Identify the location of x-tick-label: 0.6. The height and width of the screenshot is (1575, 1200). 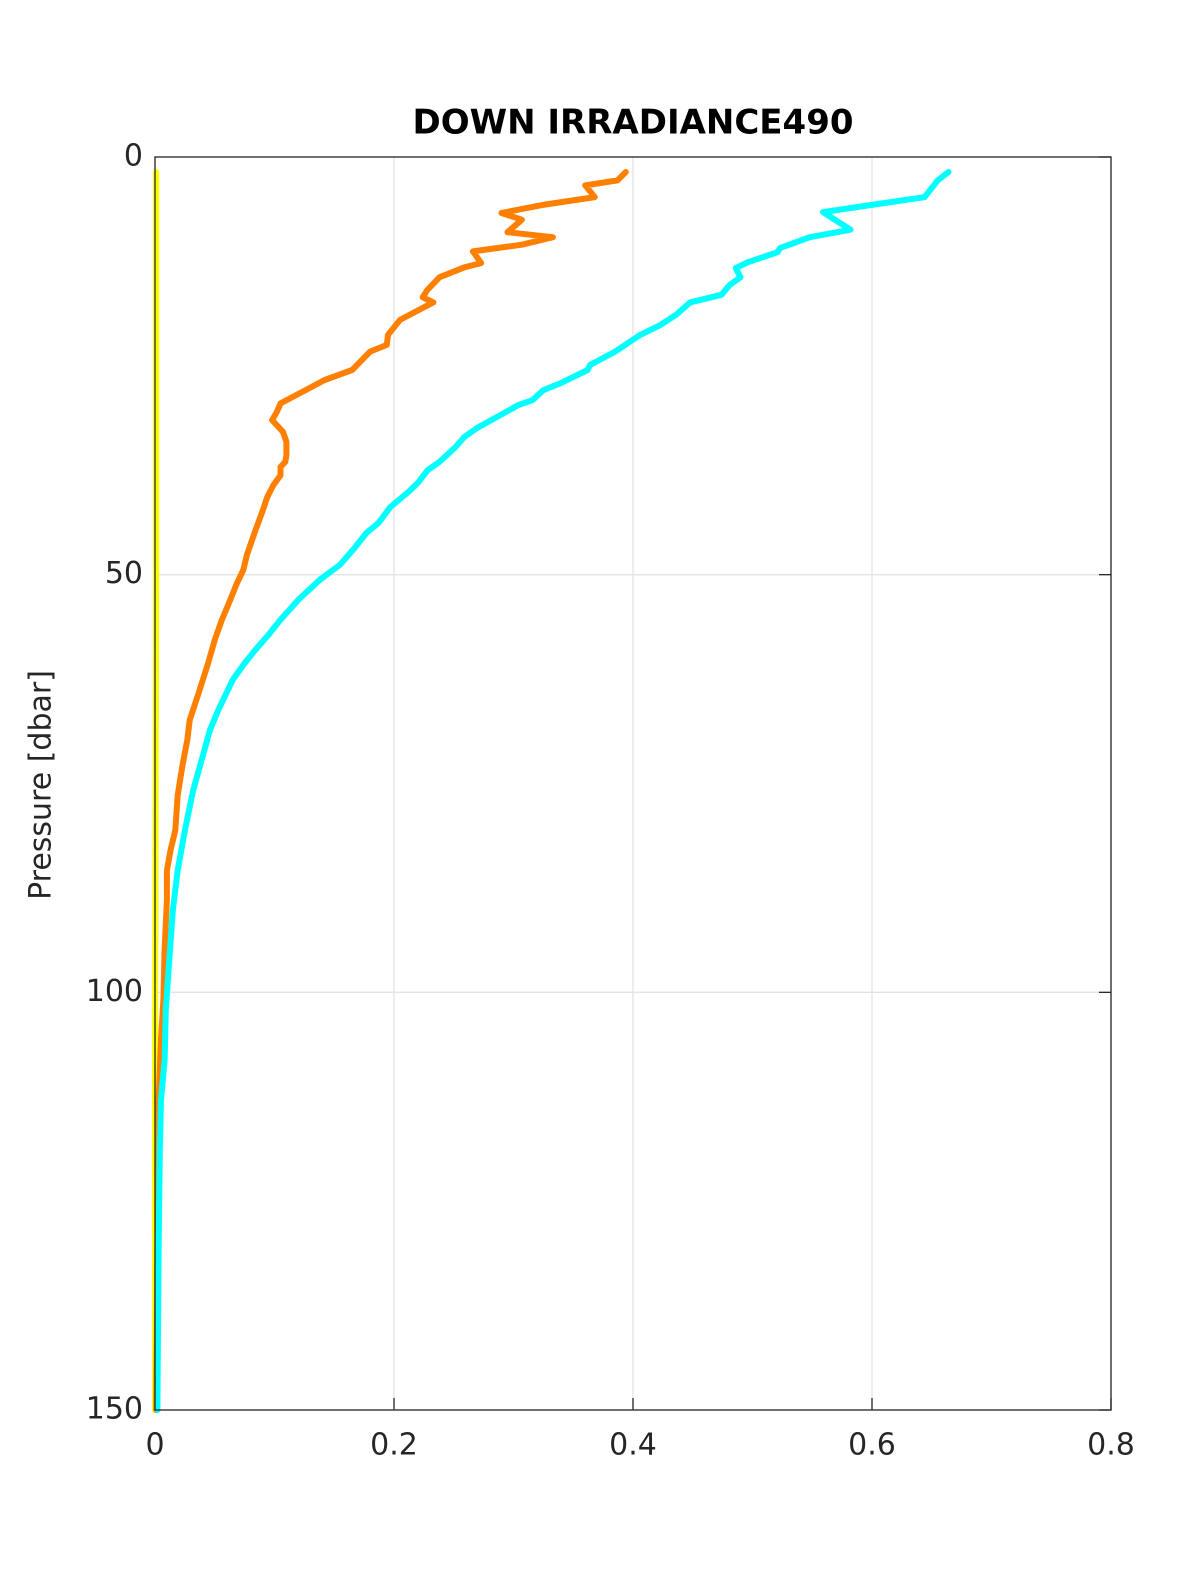
(872, 1445).